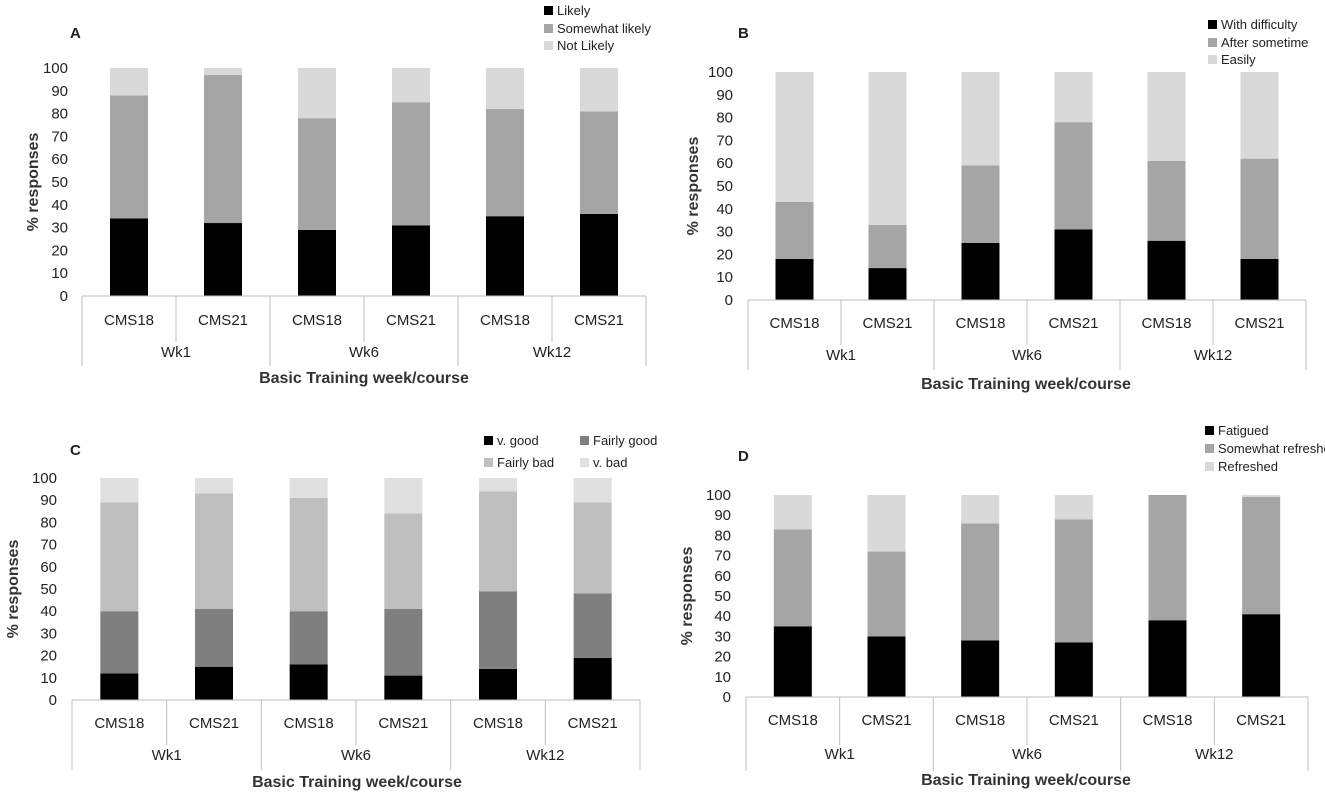  What do you see at coordinates (604, 28) in the screenshot?
I see `legend-label: Somewhat likely` at bounding box center [604, 28].